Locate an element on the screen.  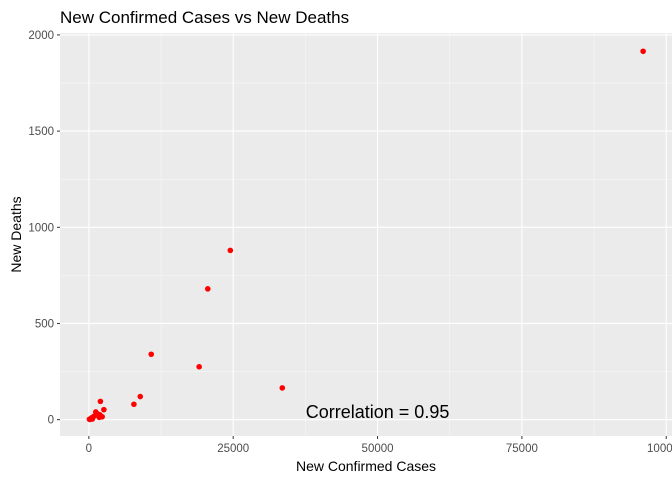
y-tick-label: 500 is located at coordinates (44, 324).